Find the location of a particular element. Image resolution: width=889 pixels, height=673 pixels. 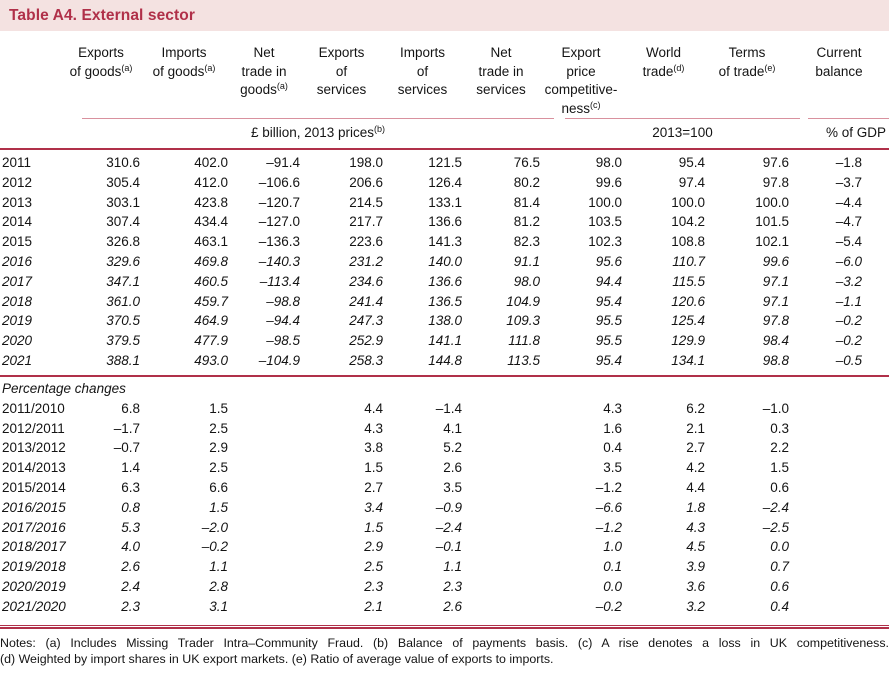

footnote-marker: (c) is located at coordinates (595, 104).